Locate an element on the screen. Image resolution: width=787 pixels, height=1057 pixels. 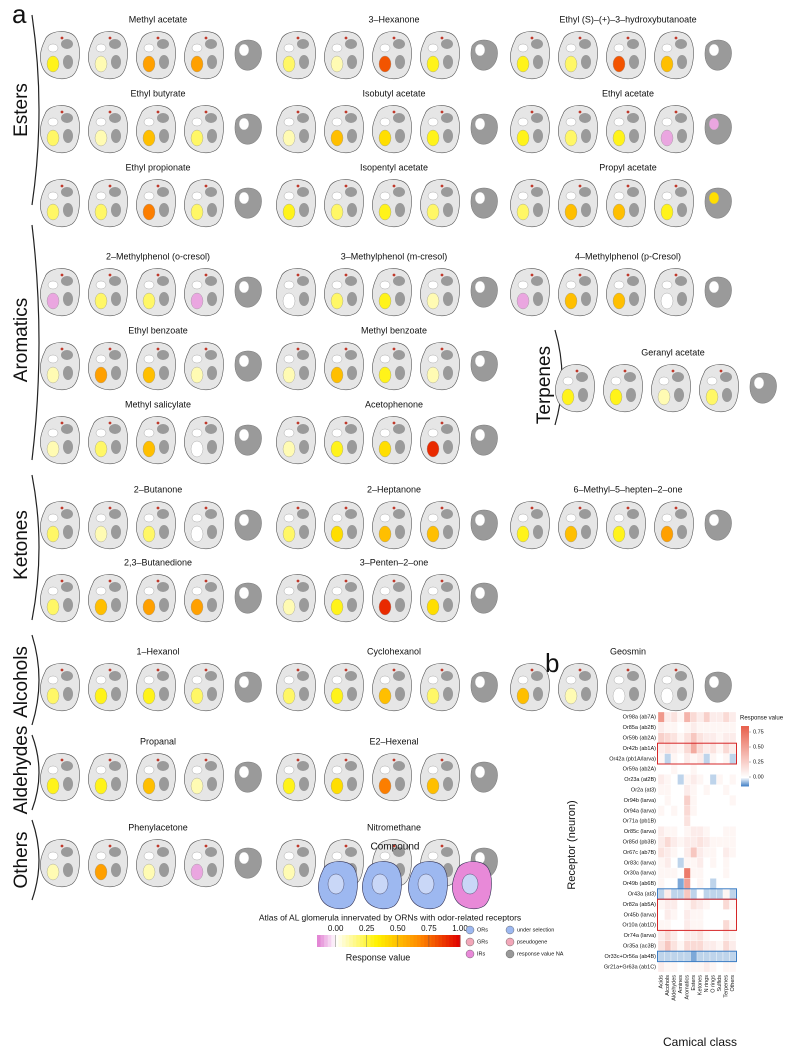
compound-title: 3–Penten–2–one is located at coordinates (394, 562).